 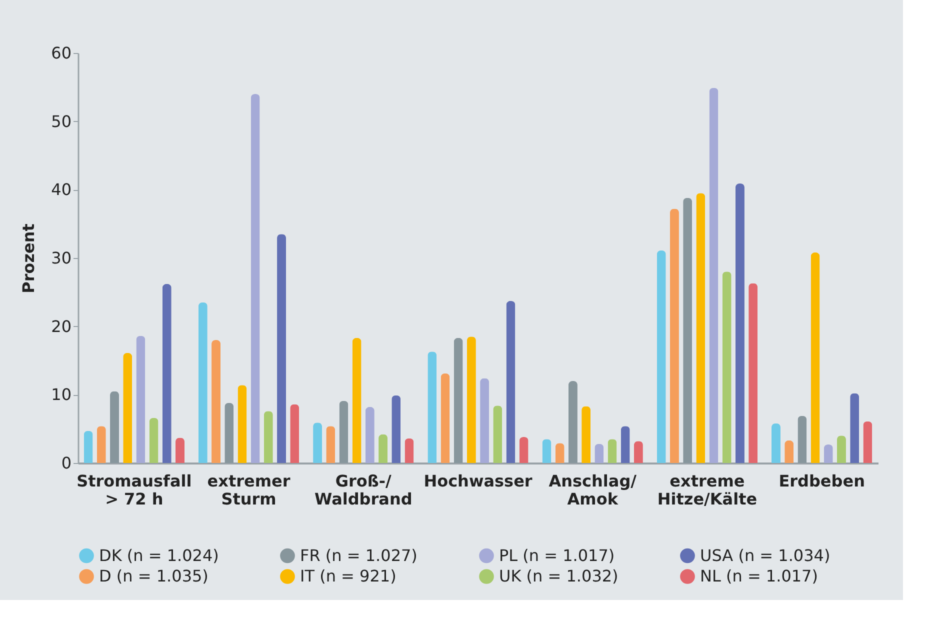 I want to click on legend-label: DK (n = 1.024), so click(x=159, y=555).